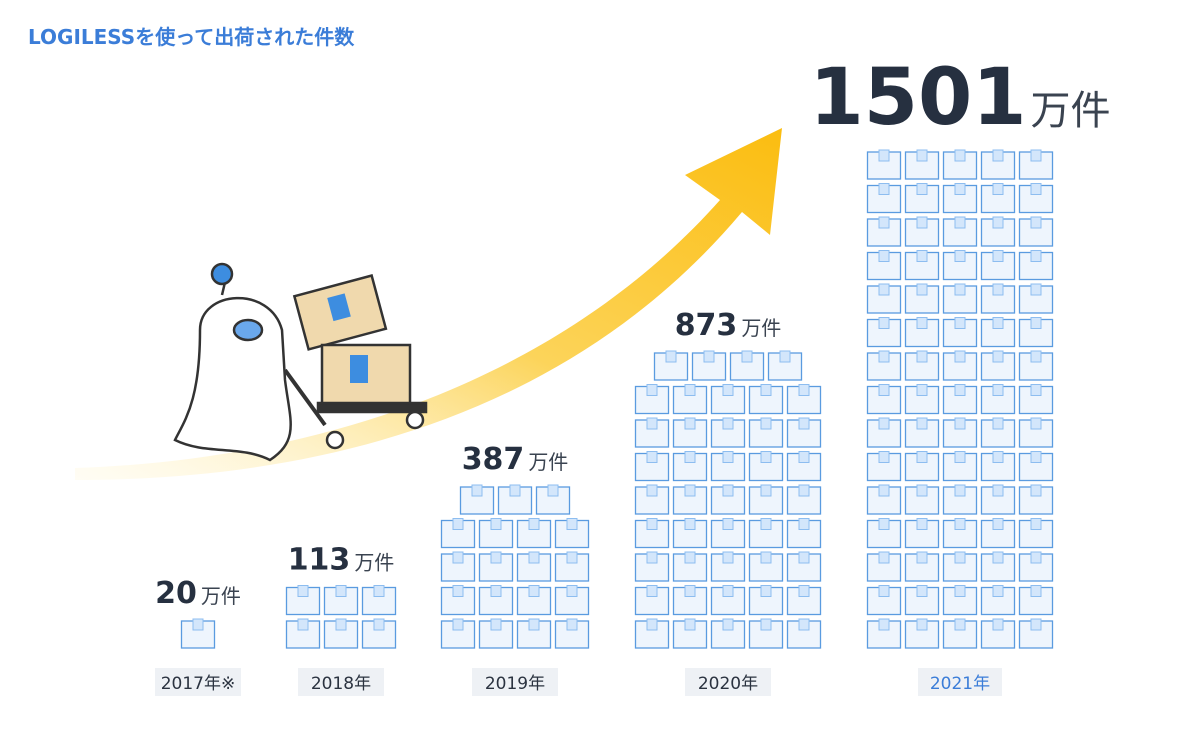 This screenshot has height=742, width=1191. Describe the element at coordinates (706, 325) in the screenshot. I see `value-number: 873` at that location.